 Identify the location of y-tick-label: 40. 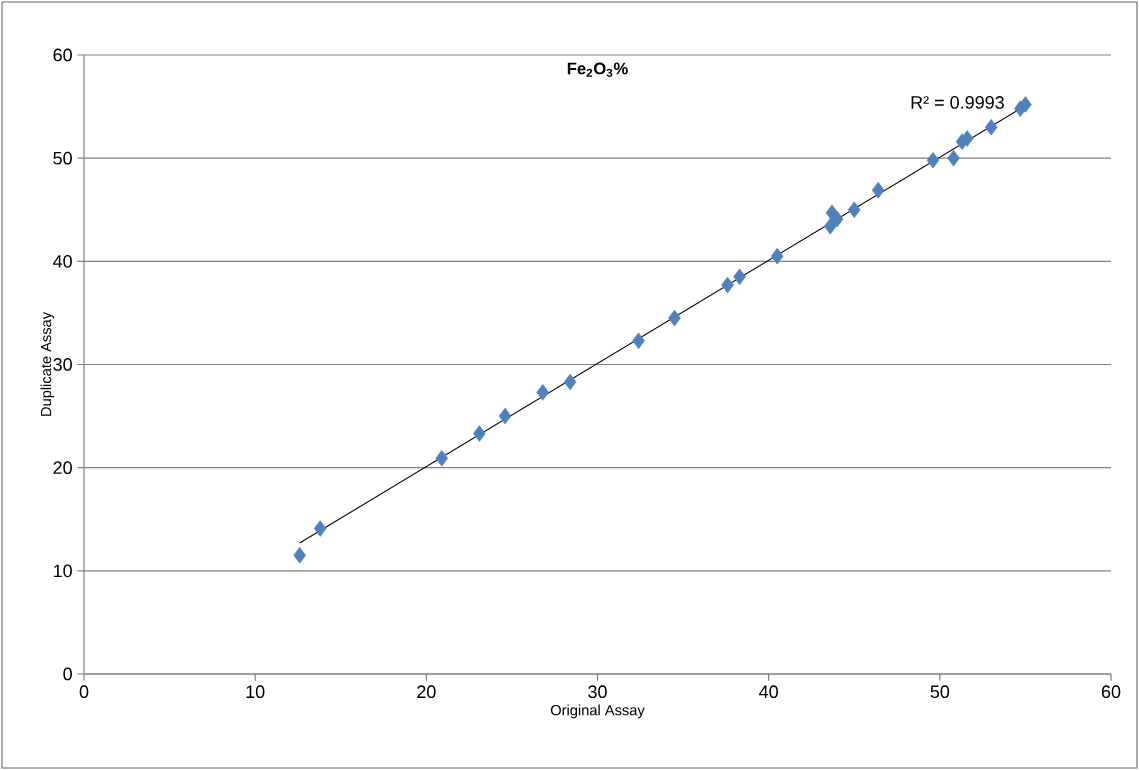
(62, 261).